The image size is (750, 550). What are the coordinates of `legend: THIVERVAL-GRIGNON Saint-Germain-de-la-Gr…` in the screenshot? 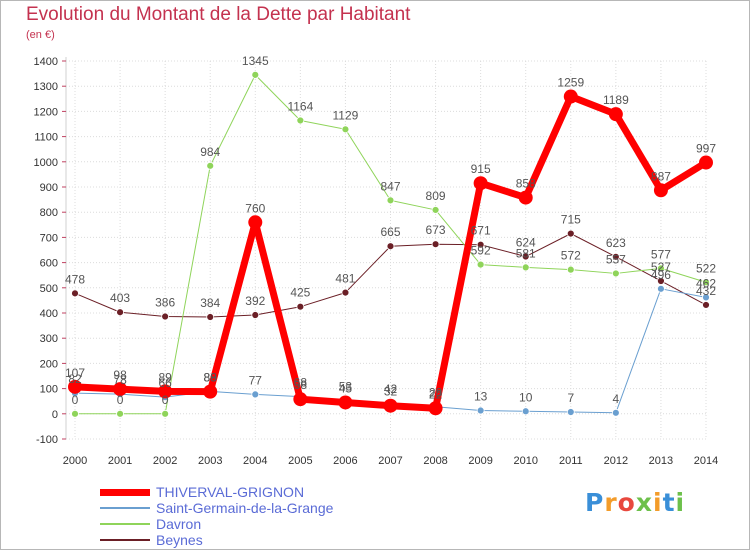 It's located at (260, 516).